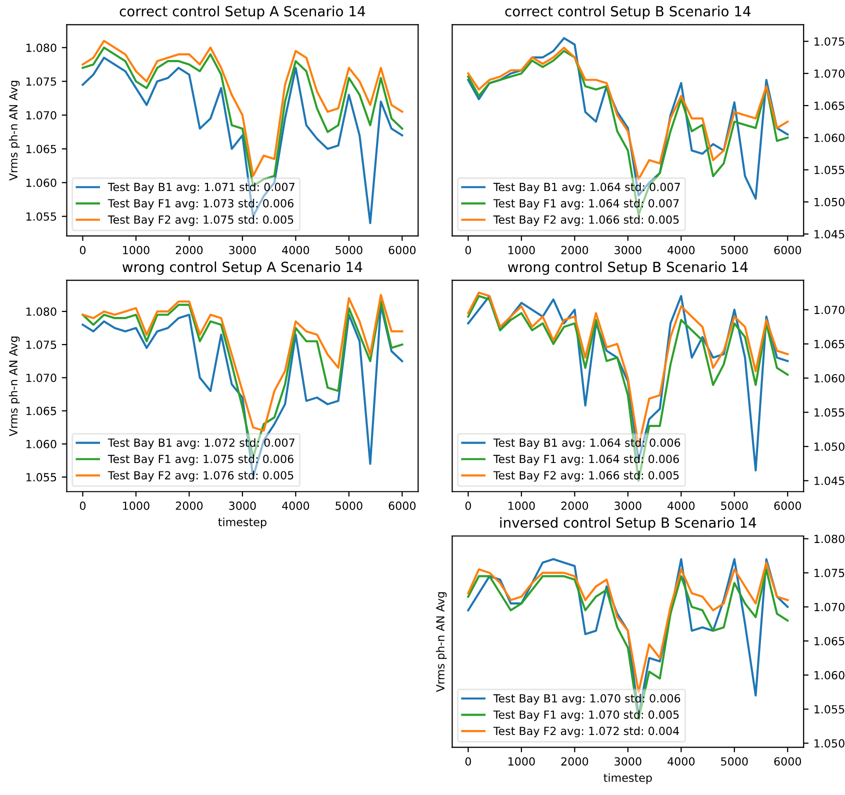  What do you see at coordinates (586, 732) in the screenshot?
I see `legend-label: Test Bay F2 avg: 1.072 std: 0.004` at bounding box center [586, 732].